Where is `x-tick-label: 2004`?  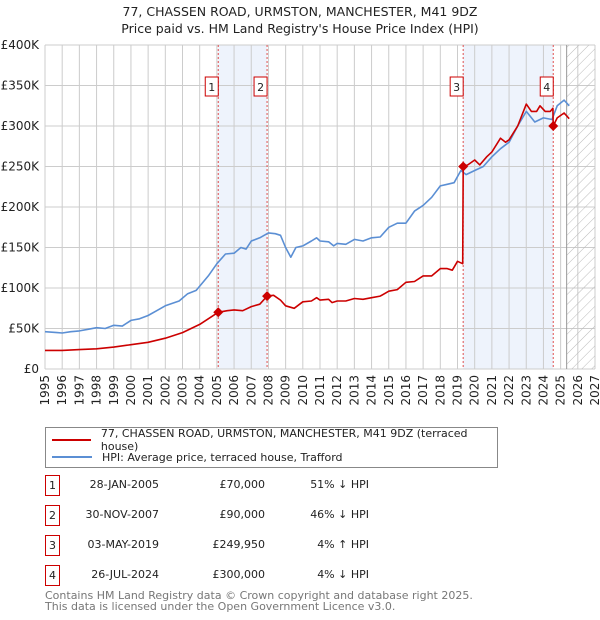 x-tick-label: 2004 is located at coordinates (200, 390).